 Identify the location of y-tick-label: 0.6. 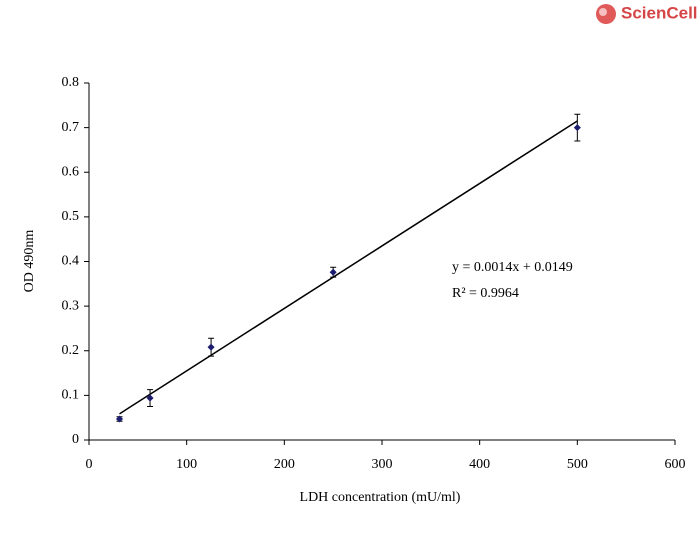
(71, 171).